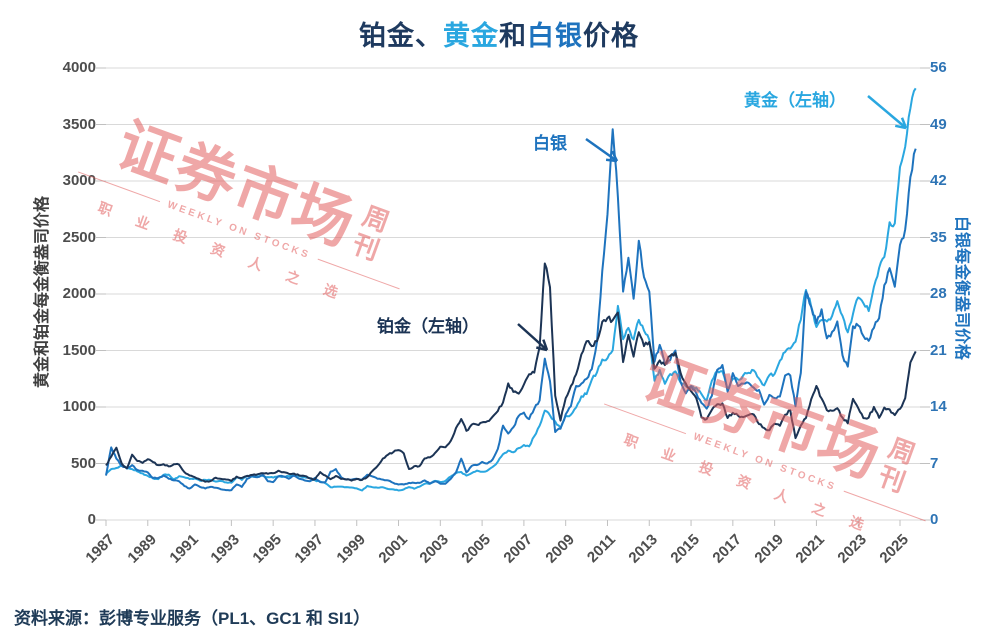 This screenshot has height=638, width=998. What do you see at coordinates (79, 406) in the screenshot?
I see `left-axis-tick-label: 1000` at bounding box center [79, 406].